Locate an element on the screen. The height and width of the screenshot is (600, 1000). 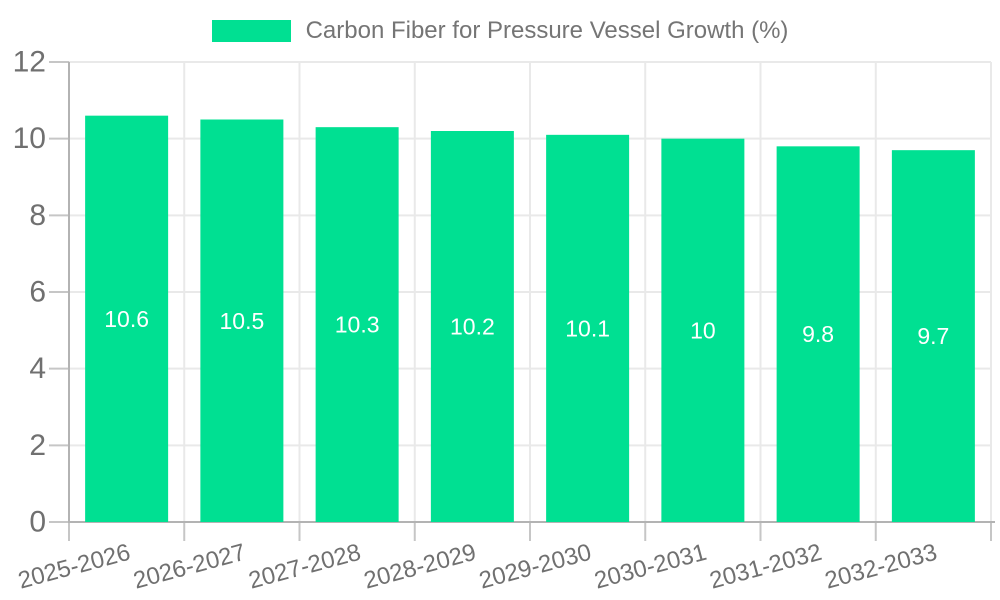
bar-value-label: 9.7 is located at coordinates (933, 336).